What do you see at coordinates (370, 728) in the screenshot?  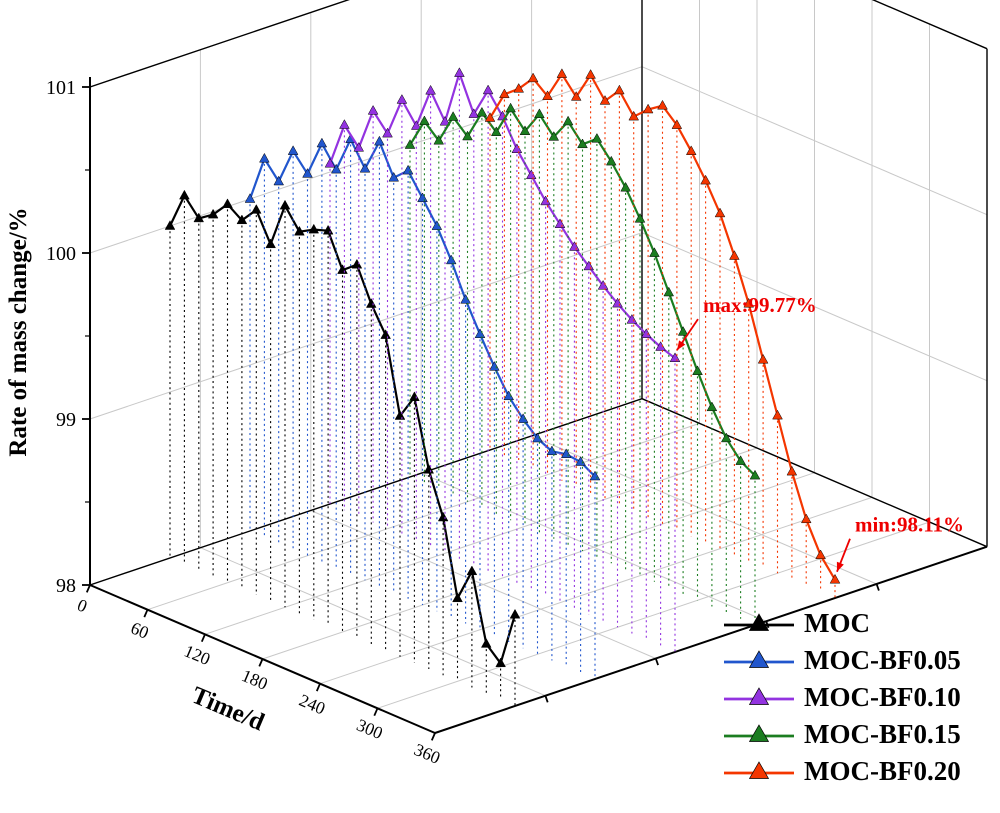 I see `x-tick-label: 300` at bounding box center [370, 728].